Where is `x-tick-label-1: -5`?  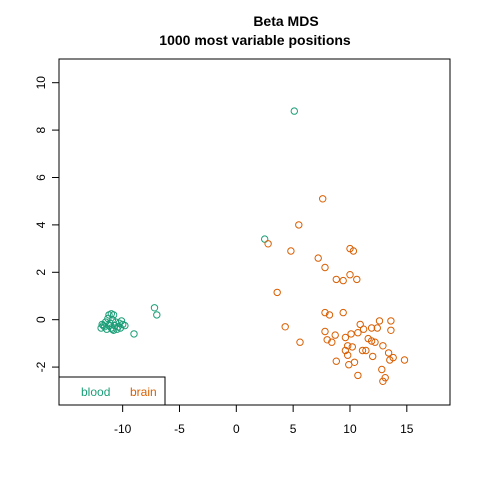
x-tick-label-1: -5 is located at coordinates (179, 429).